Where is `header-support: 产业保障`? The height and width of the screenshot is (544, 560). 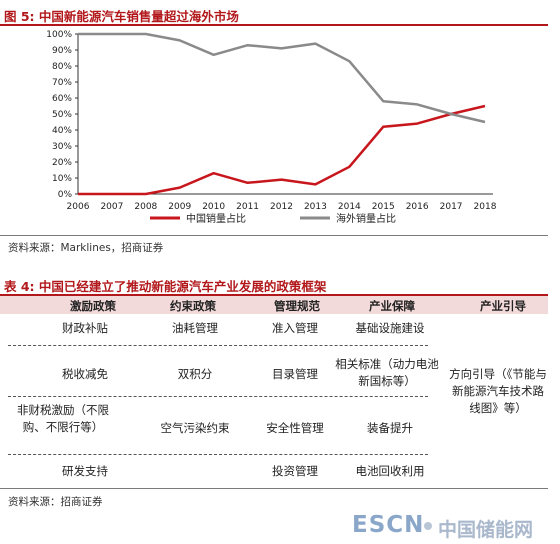
header-support: 产业保障 is located at coordinates (392, 306).